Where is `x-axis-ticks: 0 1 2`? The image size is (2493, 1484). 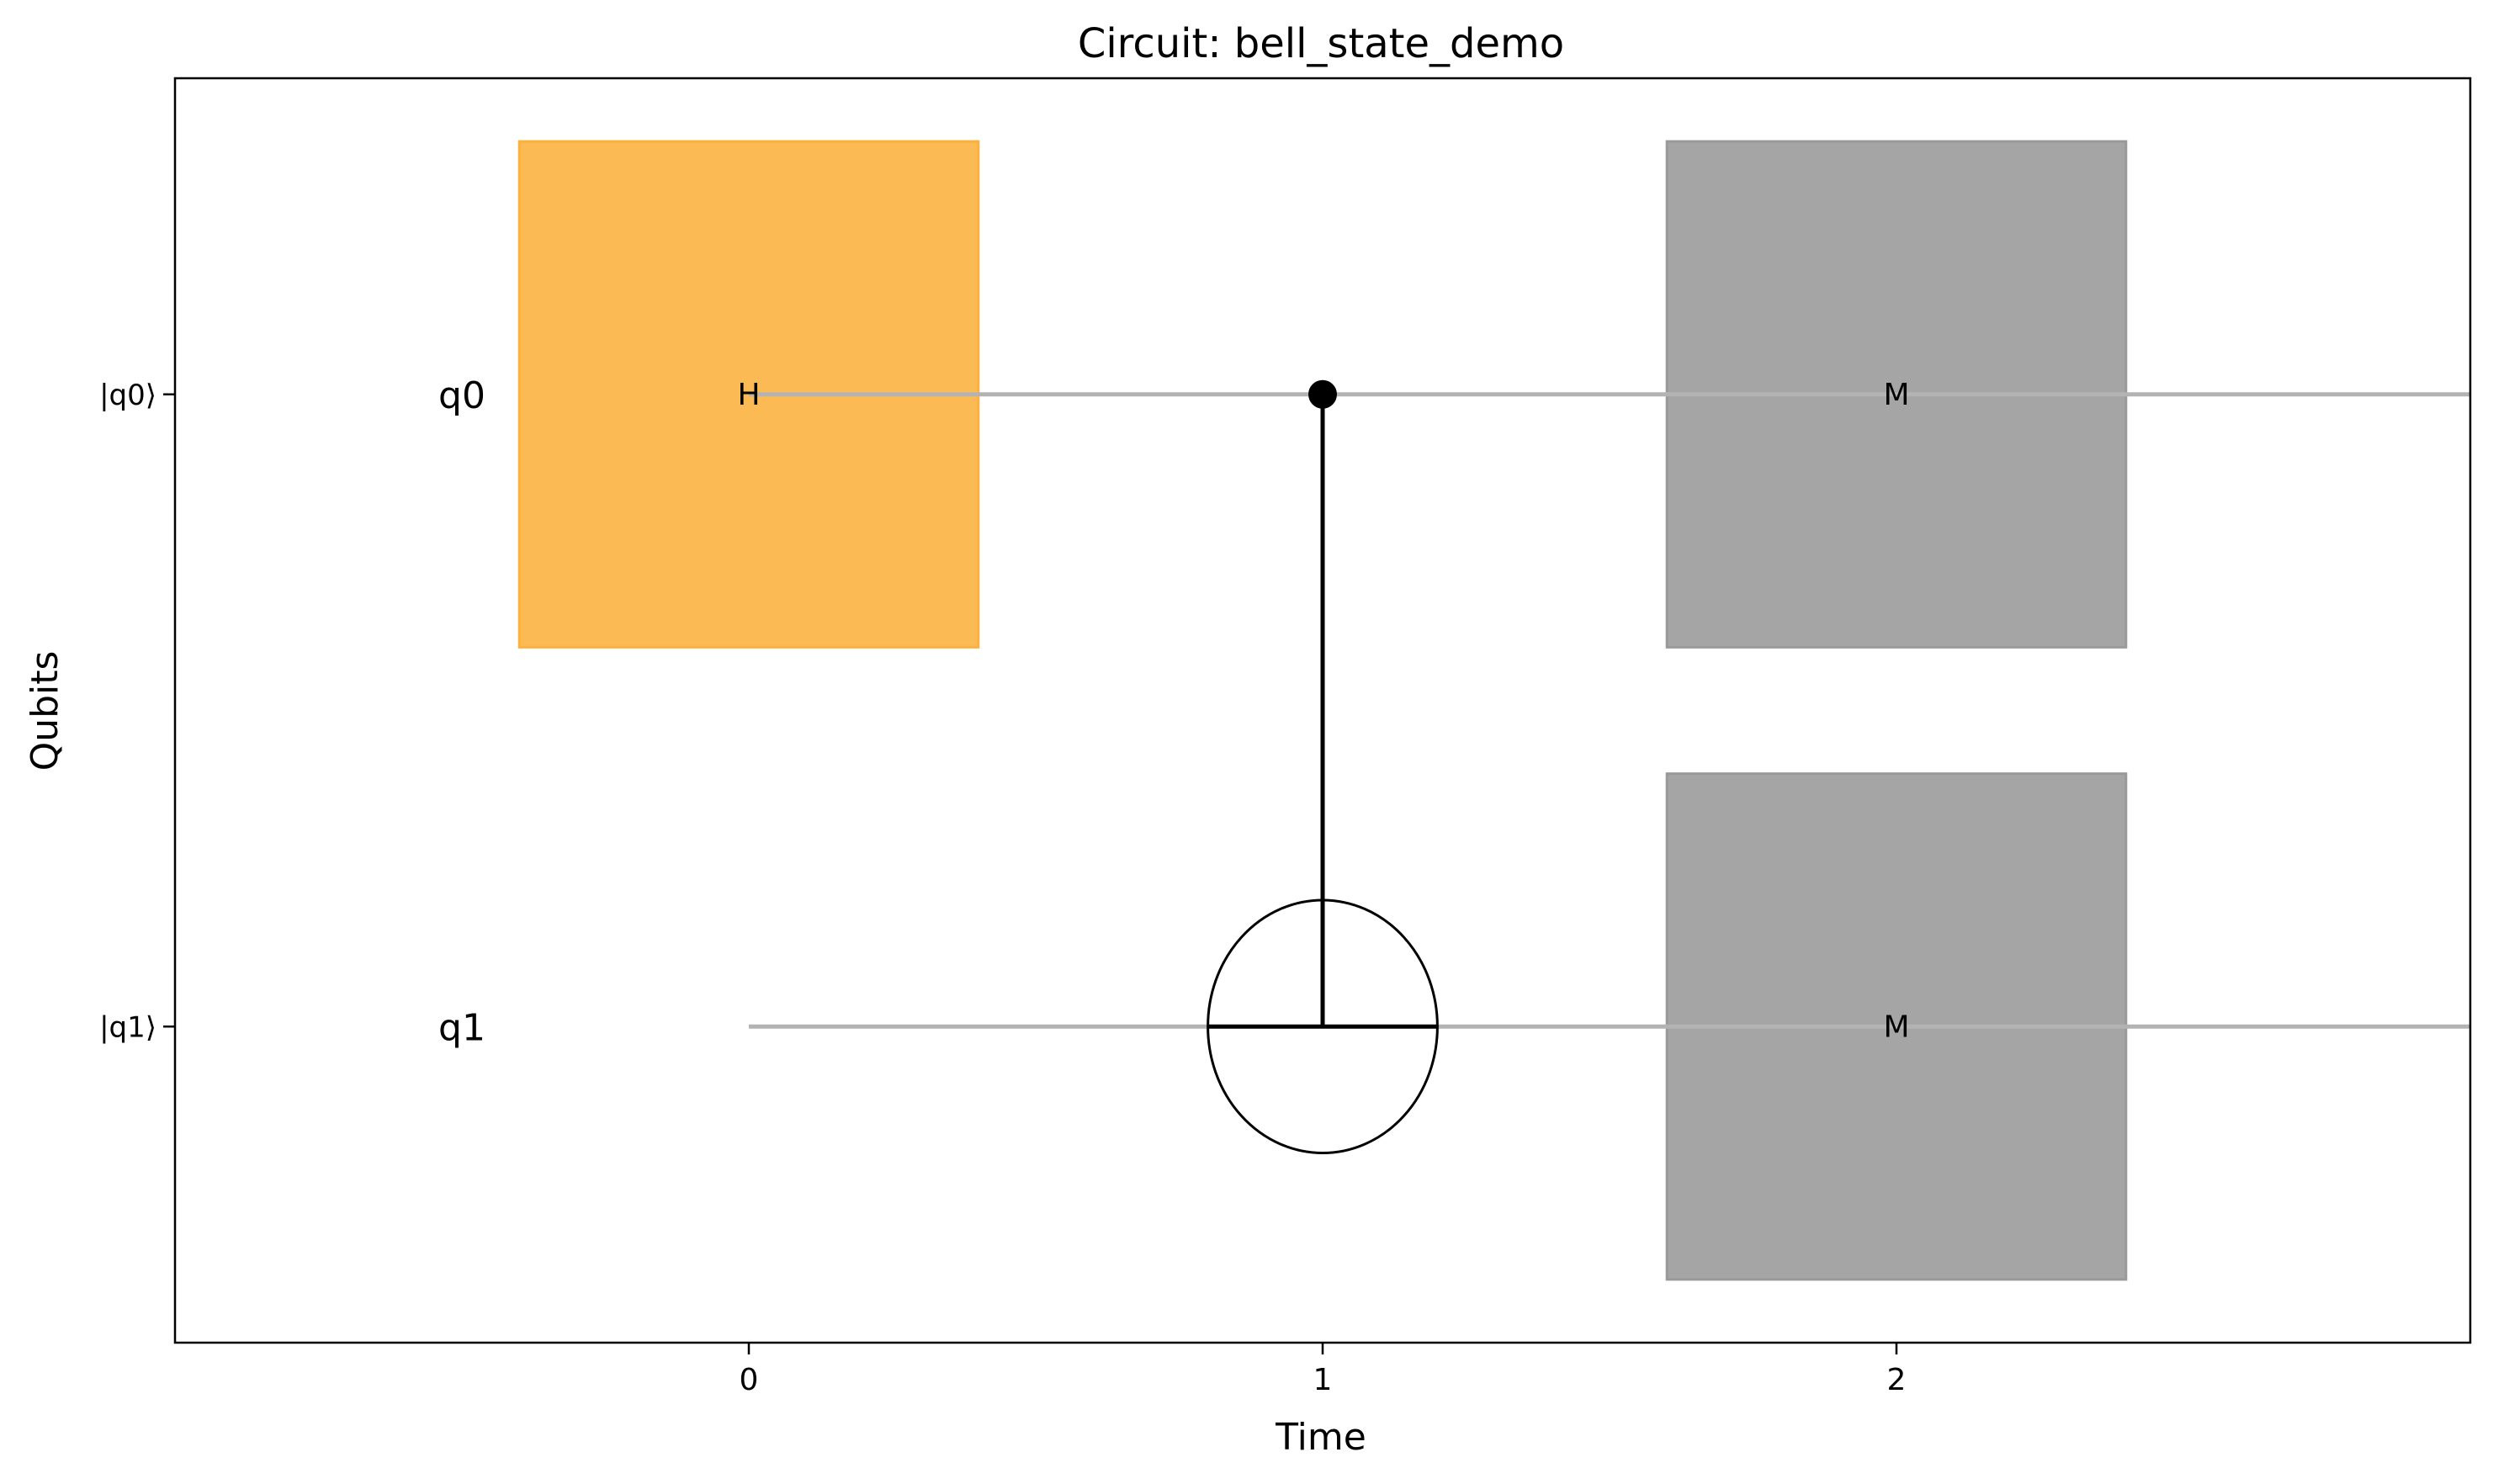 x-axis-ticks: 0 1 2 is located at coordinates (1323, 1370).